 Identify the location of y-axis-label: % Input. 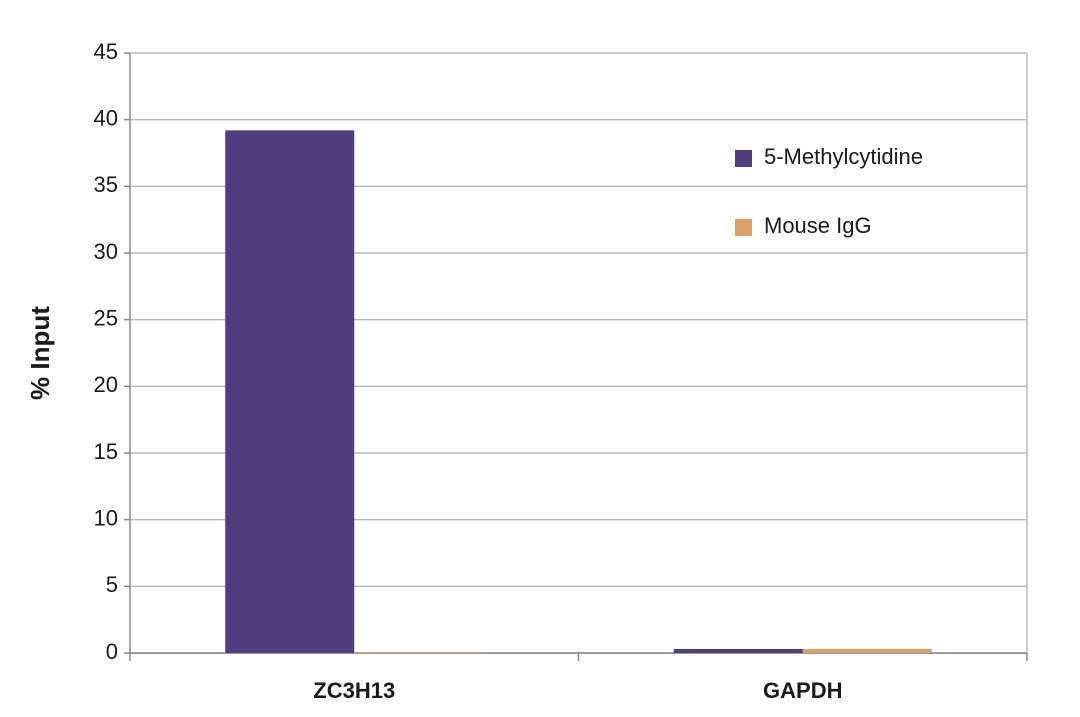
(40, 353).